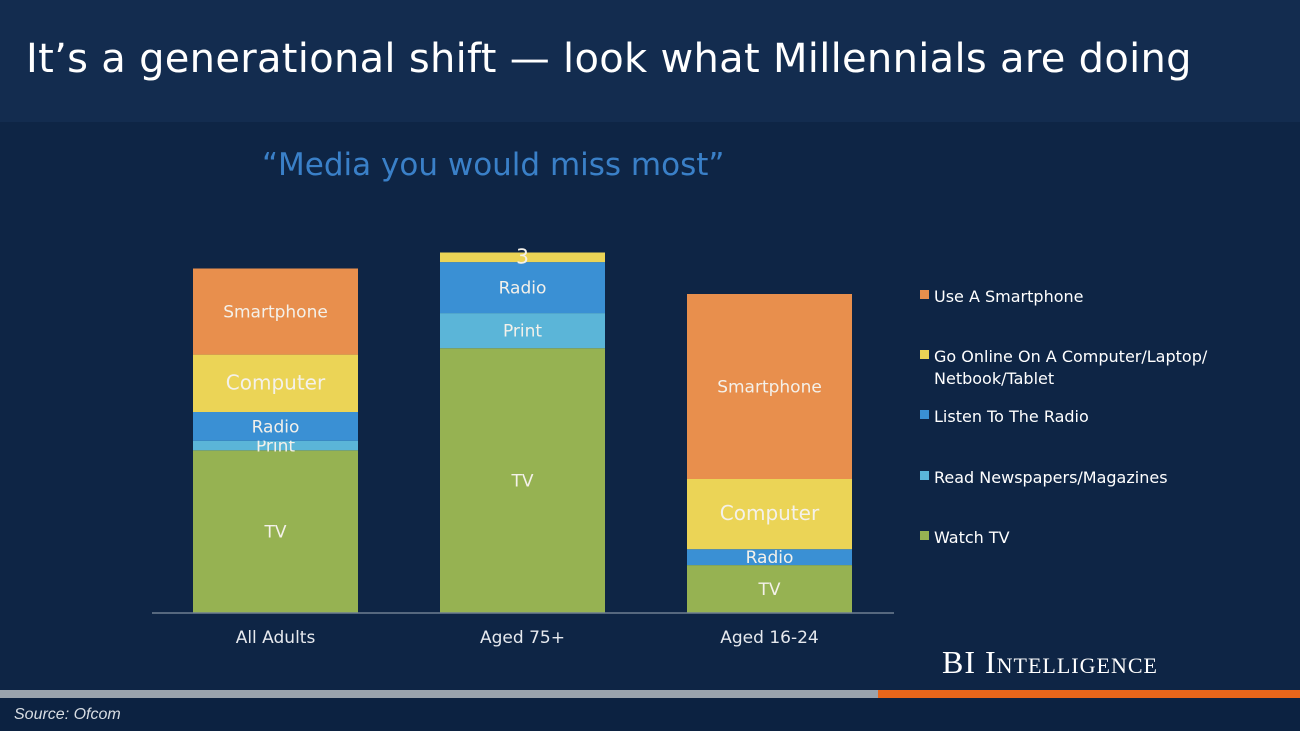 Image resolution: width=1300 pixels, height=731 pixels. What do you see at coordinates (650, 714) in the screenshot?
I see `footer` at bounding box center [650, 714].